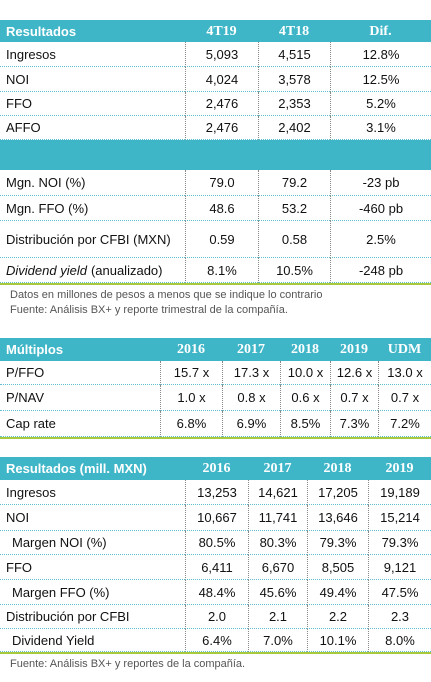 This screenshot has height=682, width=431. What do you see at coordinates (251, 373) in the screenshot?
I see `value-cell: 17.3 x` at bounding box center [251, 373].